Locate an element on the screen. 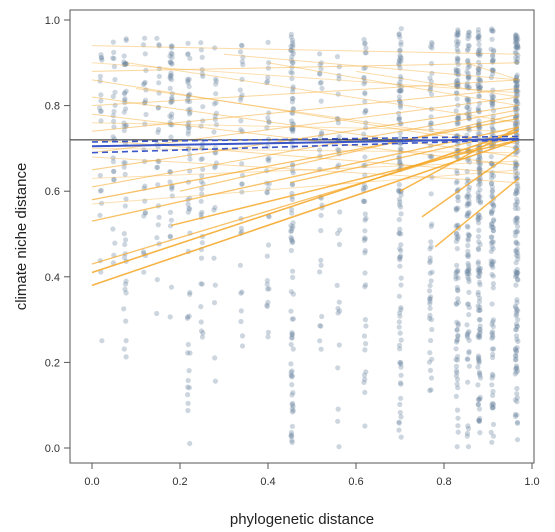 The width and height of the screenshot is (555, 532). species-regression-line is located at coordinates (470, 182).